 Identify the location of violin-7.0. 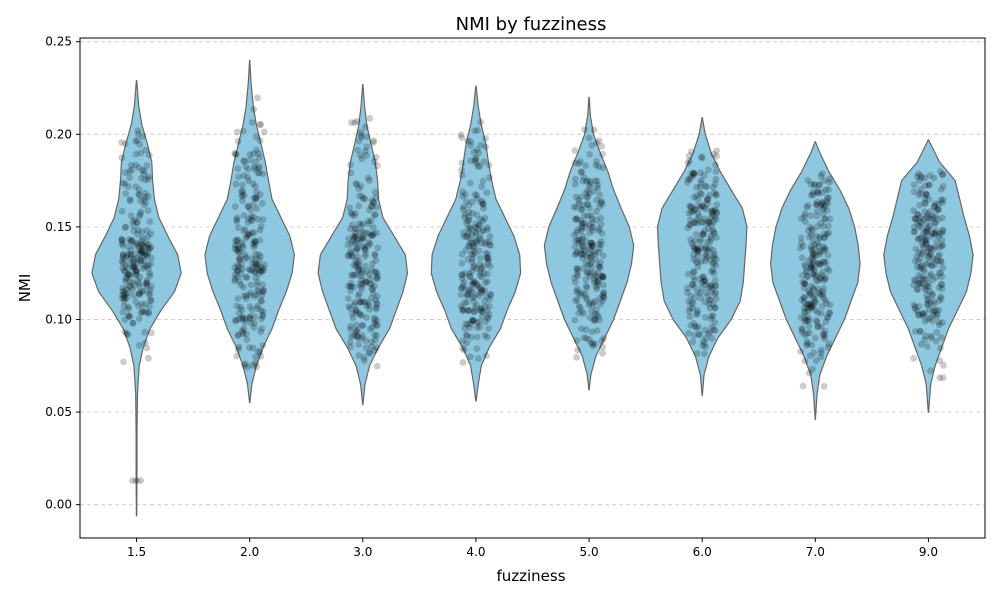
(815, 281).